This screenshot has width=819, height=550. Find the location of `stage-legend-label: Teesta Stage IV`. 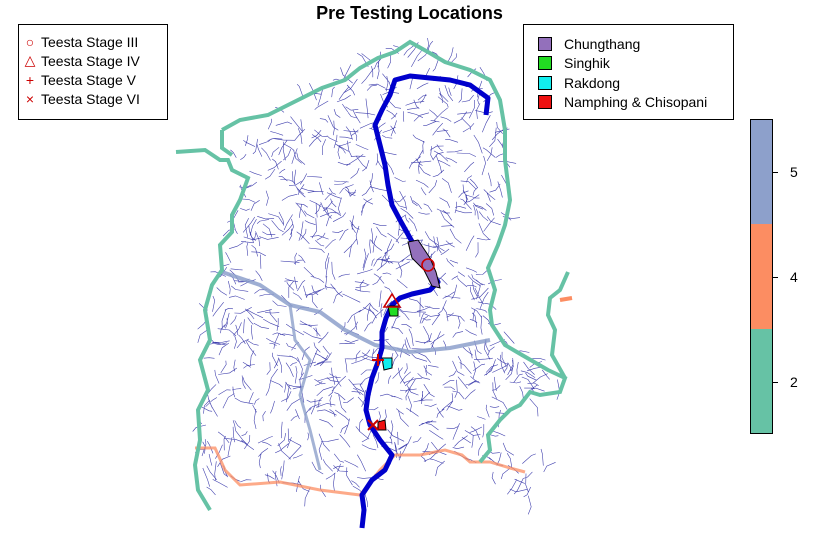

stage-legend-label: Teesta Stage IV is located at coordinates (90, 60).